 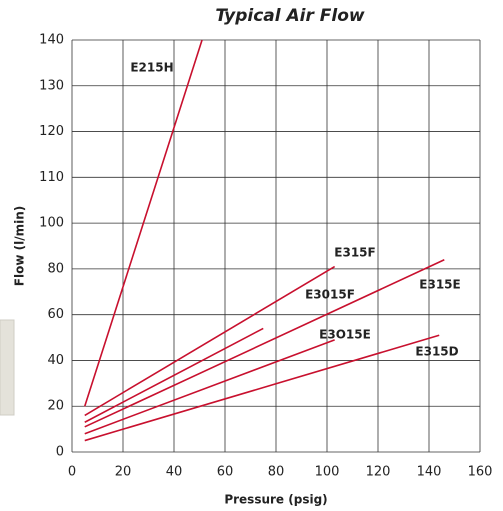 What do you see at coordinates (55, 360) in the screenshot?
I see `y-tick-label: 40` at bounding box center [55, 360].